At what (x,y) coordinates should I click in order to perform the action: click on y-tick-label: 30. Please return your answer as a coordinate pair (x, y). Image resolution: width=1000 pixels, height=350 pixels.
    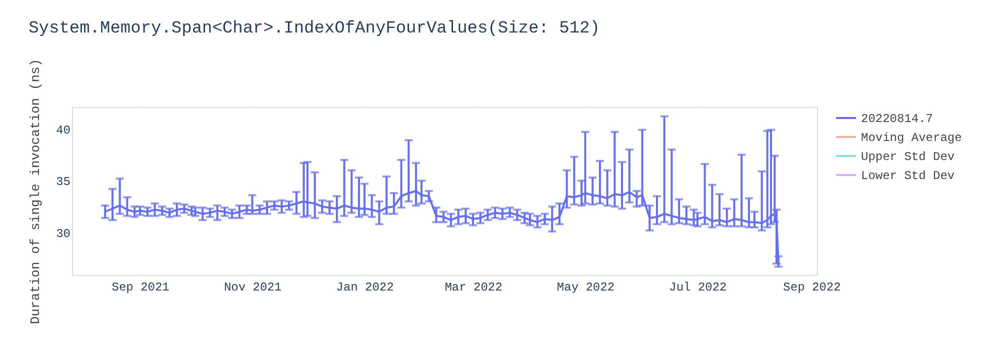
    Looking at the image, I should click on (63, 233).